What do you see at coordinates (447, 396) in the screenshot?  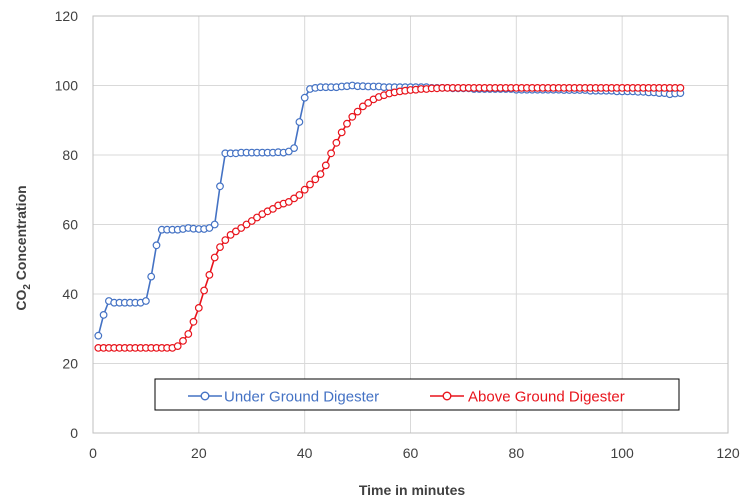 I see `legend-marker-aboveground` at bounding box center [447, 396].